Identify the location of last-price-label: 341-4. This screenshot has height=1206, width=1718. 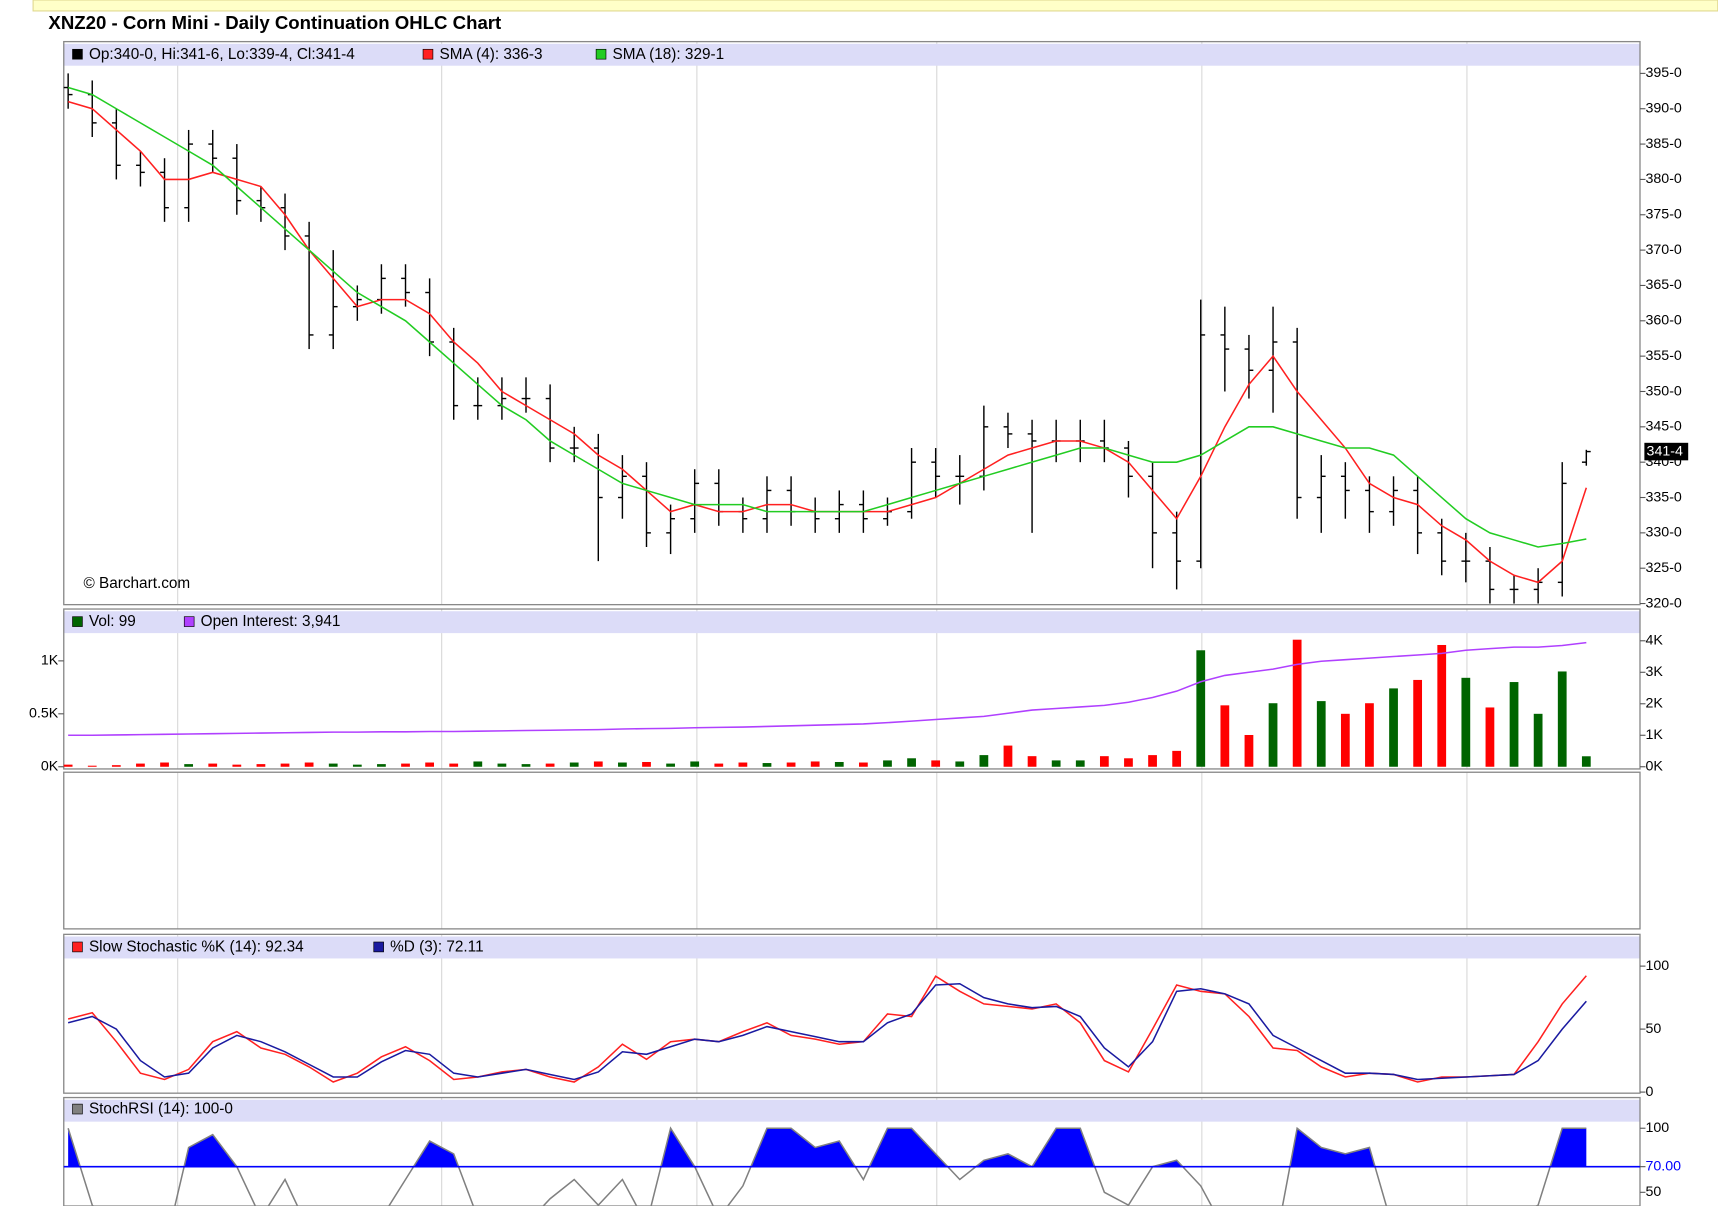
(1665, 451).